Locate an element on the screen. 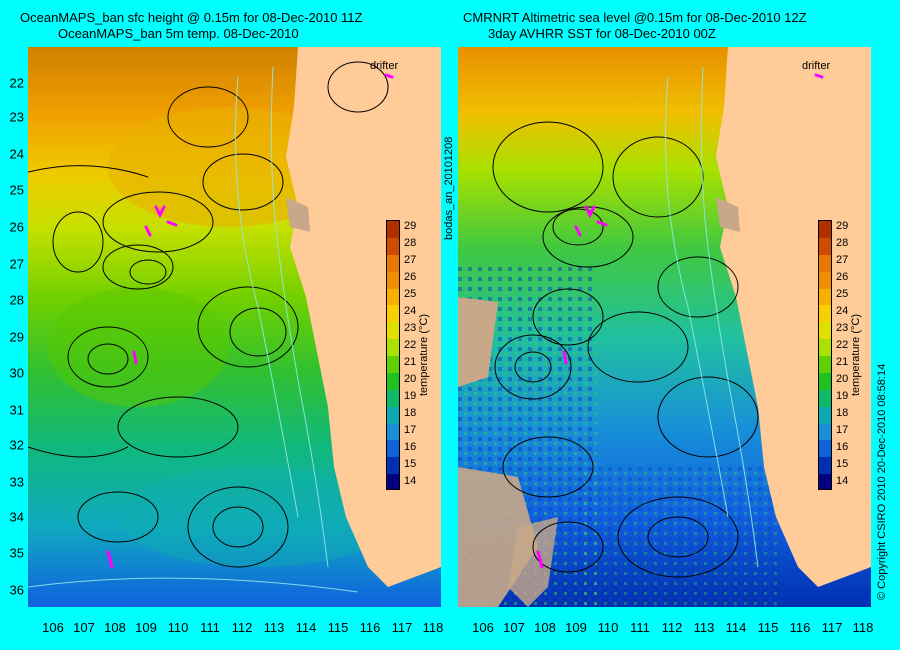 The image size is (900, 650). right-x-tick-label: 110 is located at coordinates (608, 627).